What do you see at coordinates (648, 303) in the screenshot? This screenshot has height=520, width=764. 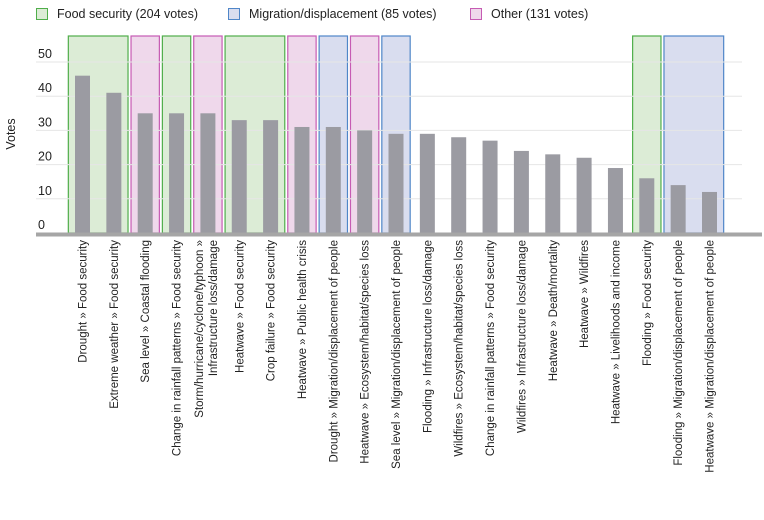 I see `x-tick-label-18: Flooding » Food security` at bounding box center [648, 303].